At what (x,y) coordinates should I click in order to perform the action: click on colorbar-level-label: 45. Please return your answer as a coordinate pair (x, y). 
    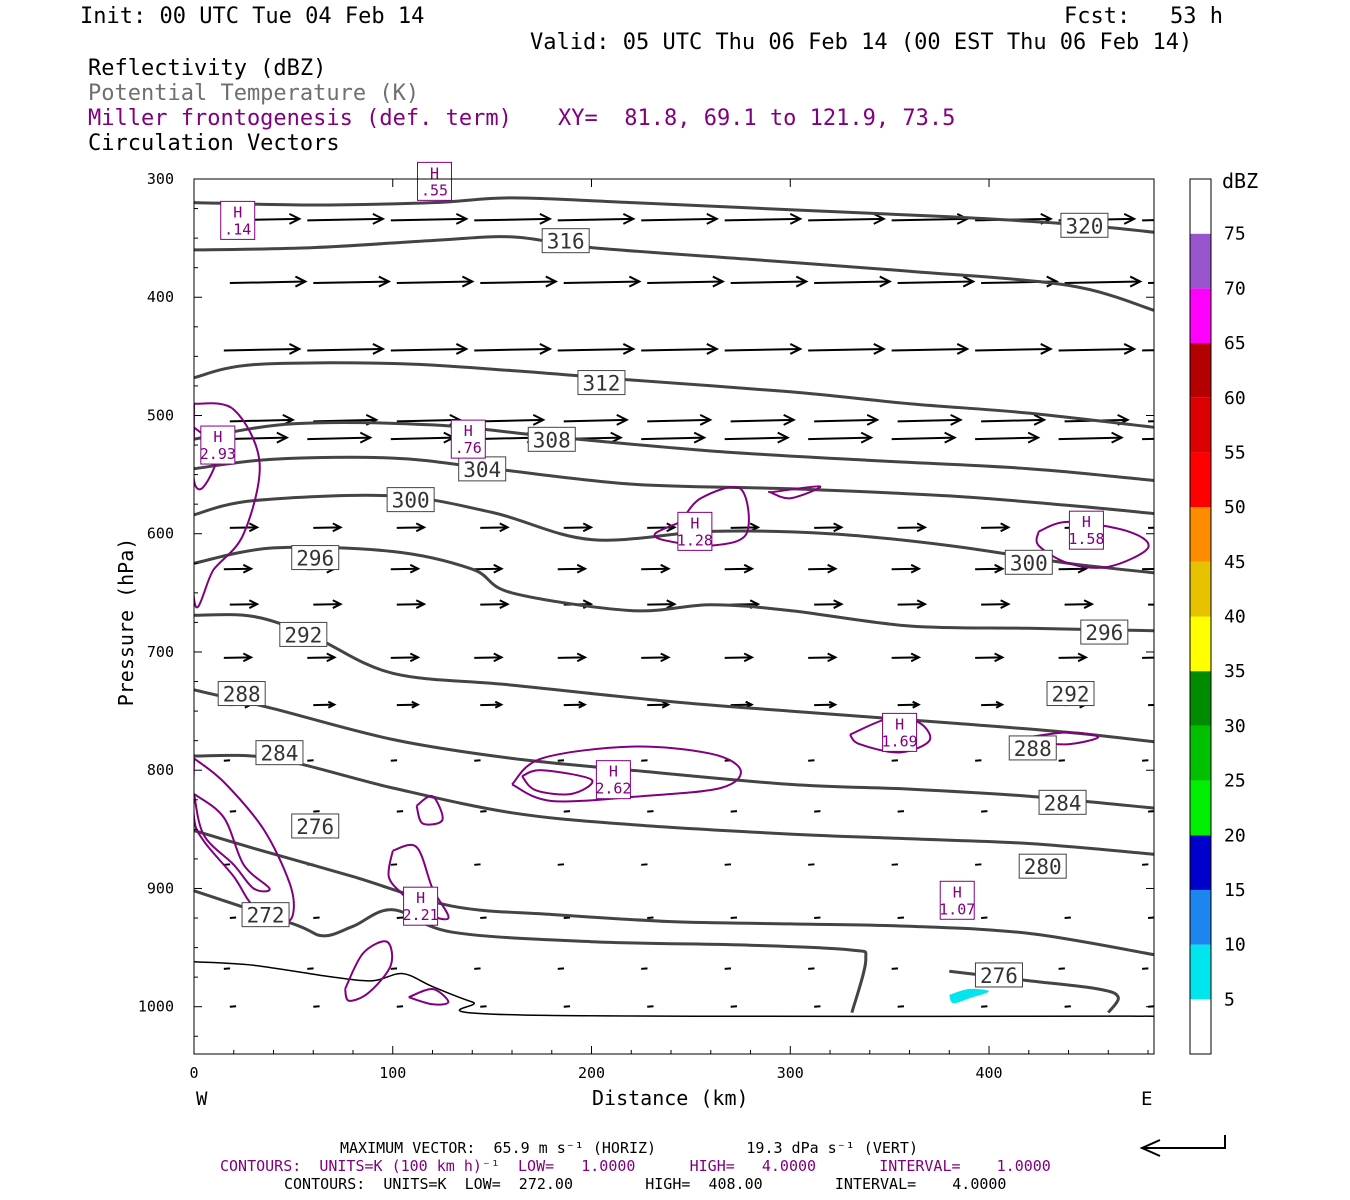
    Looking at the image, I should click on (1235, 562).